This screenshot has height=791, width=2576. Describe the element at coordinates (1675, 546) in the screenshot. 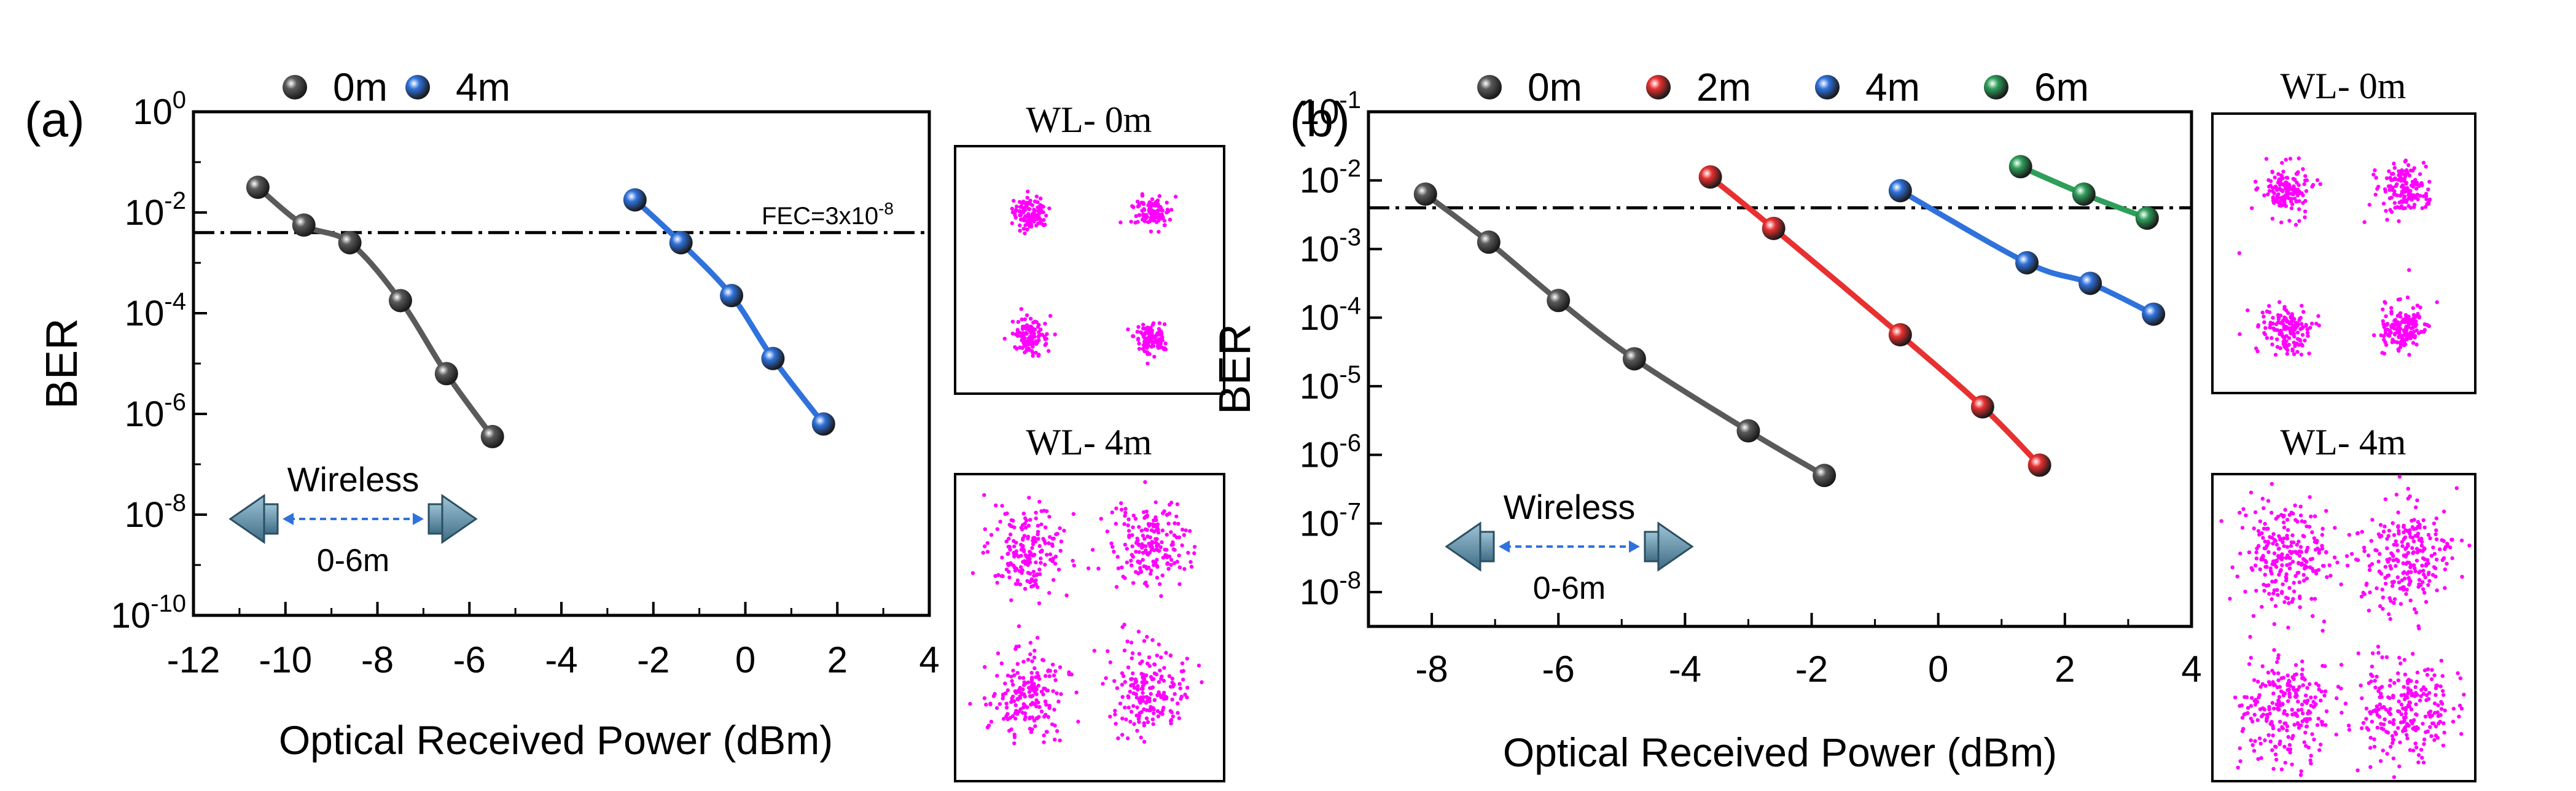

I see `antenna-right-icon` at that location.